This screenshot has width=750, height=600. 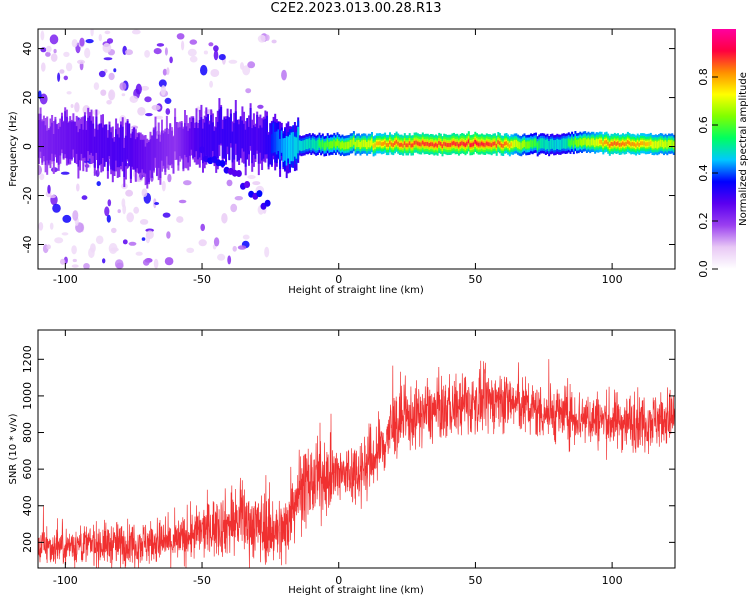 I want to click on x-tick-label: 0, so click(x=338, y=580).